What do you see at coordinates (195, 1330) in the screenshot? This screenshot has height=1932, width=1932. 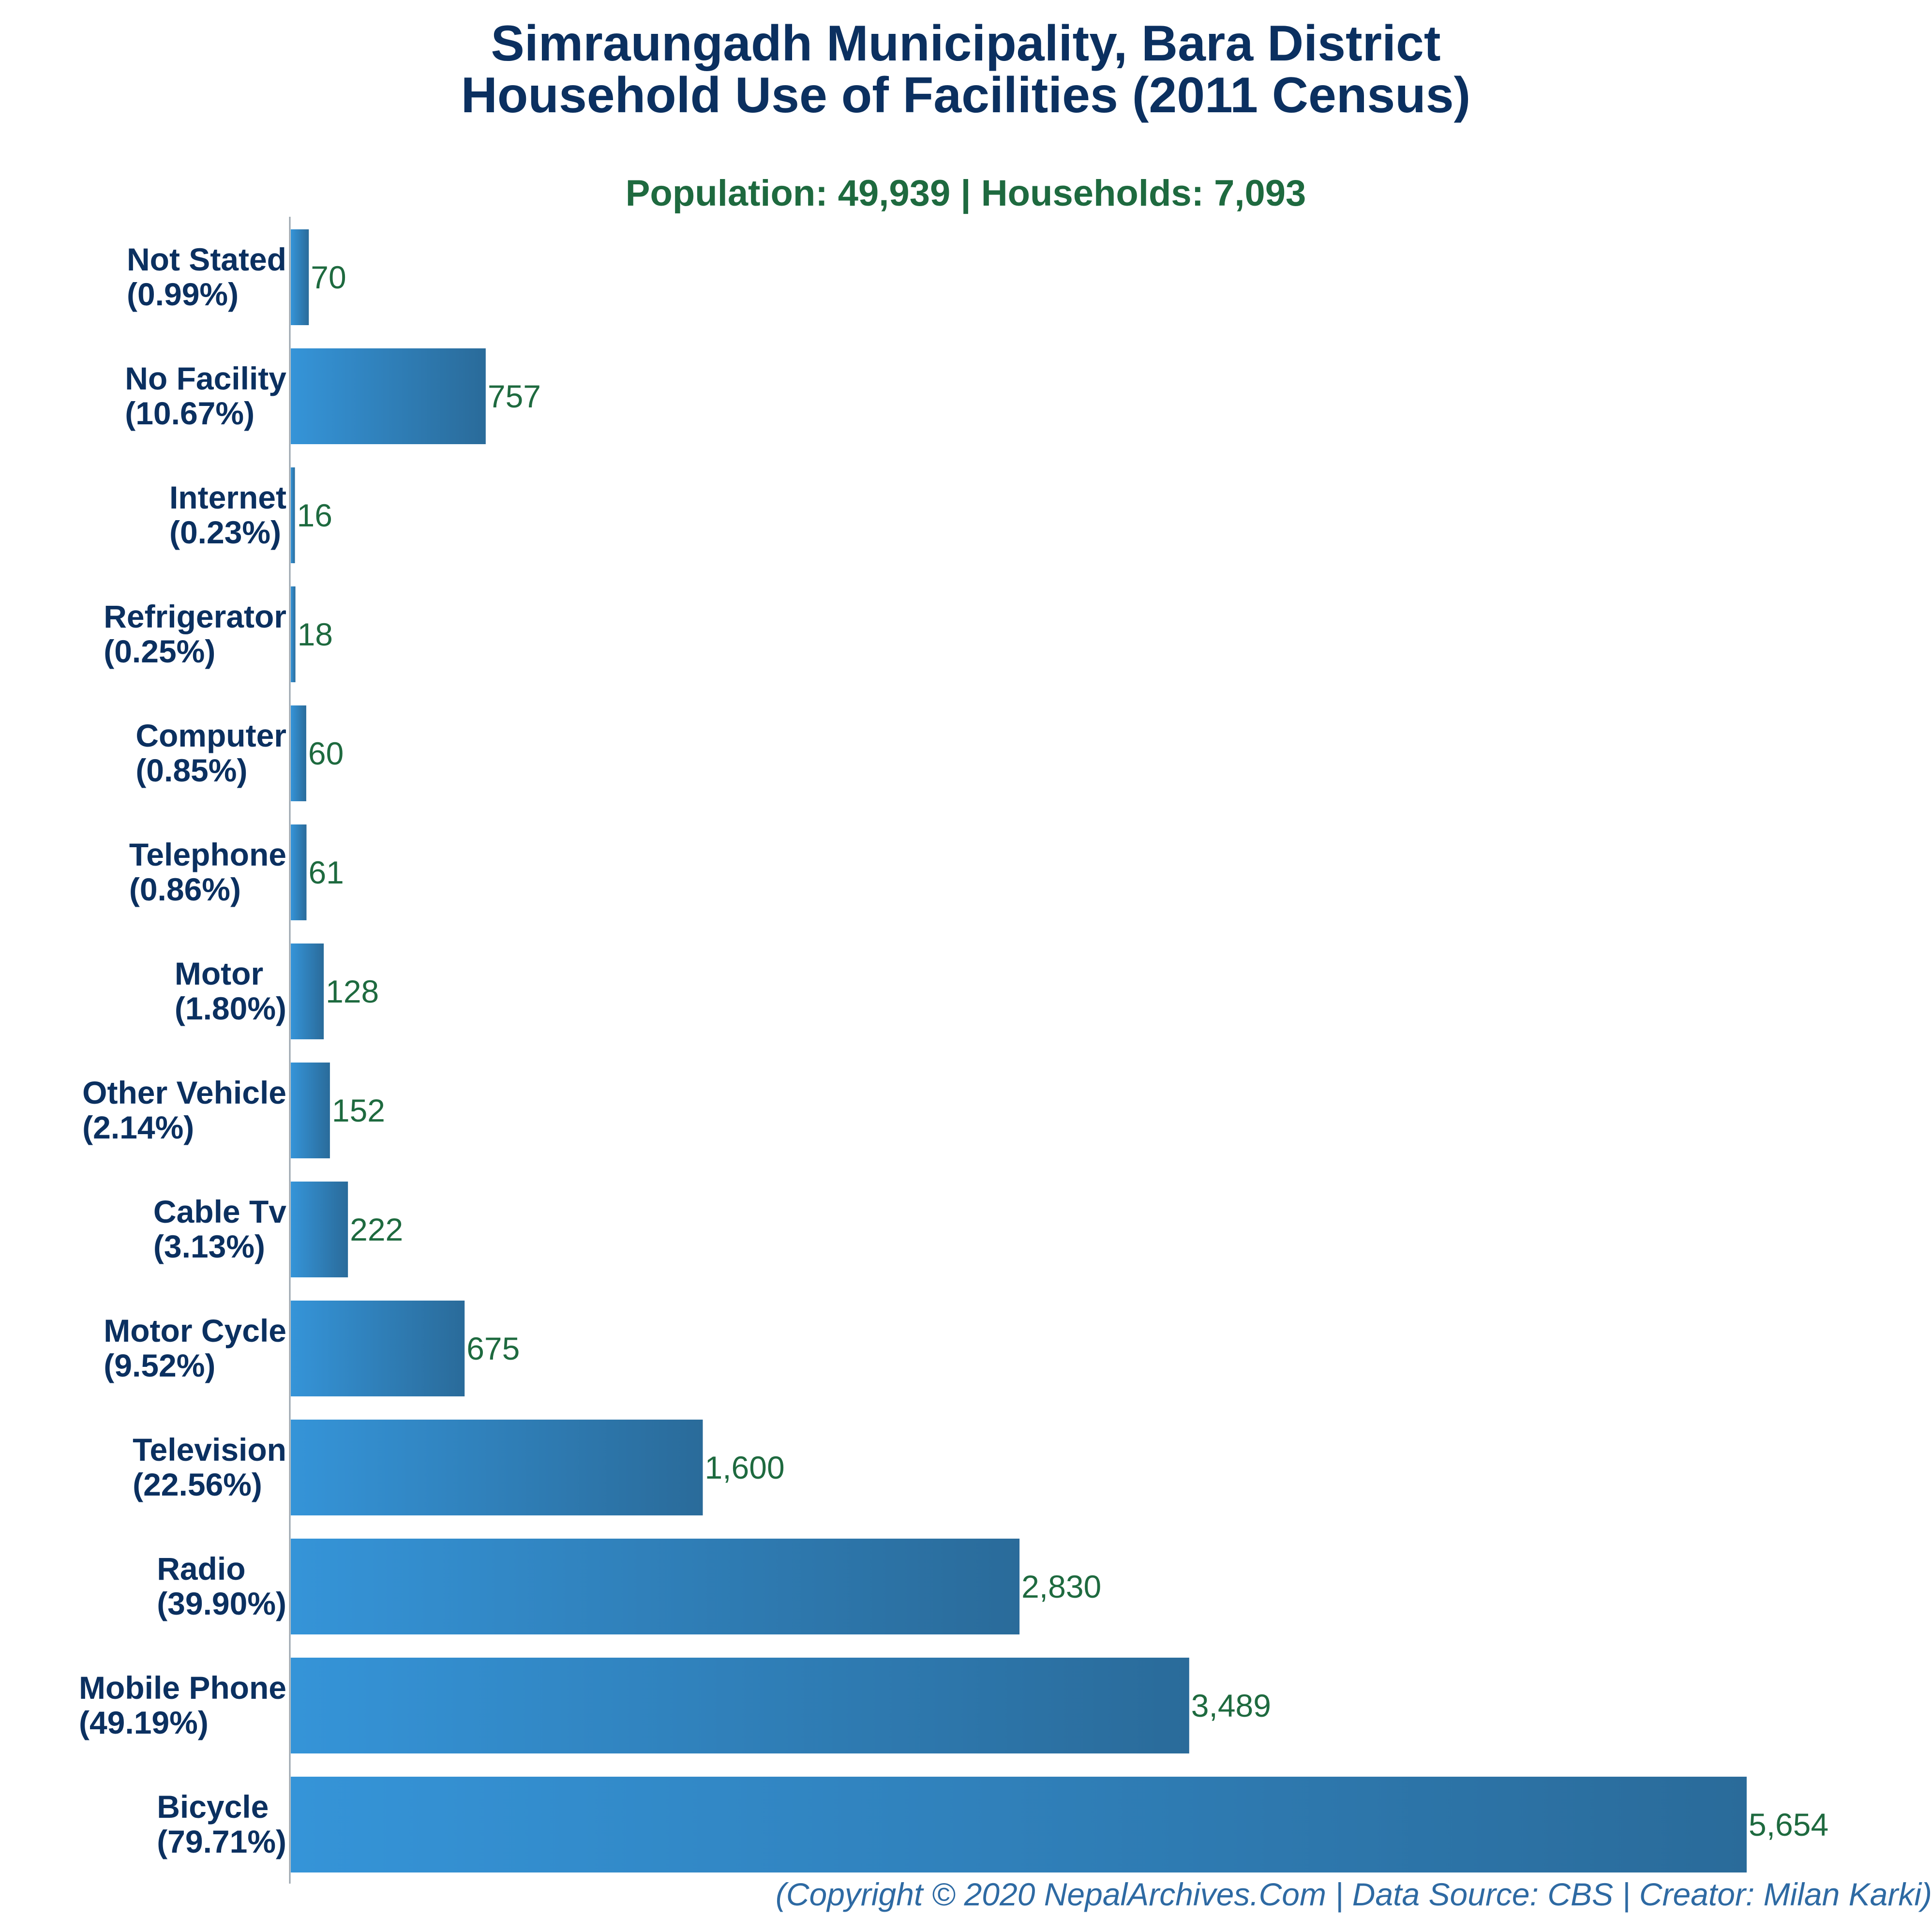 I see `category-name: Motor Cycle` at bounding box center [195, 1330].